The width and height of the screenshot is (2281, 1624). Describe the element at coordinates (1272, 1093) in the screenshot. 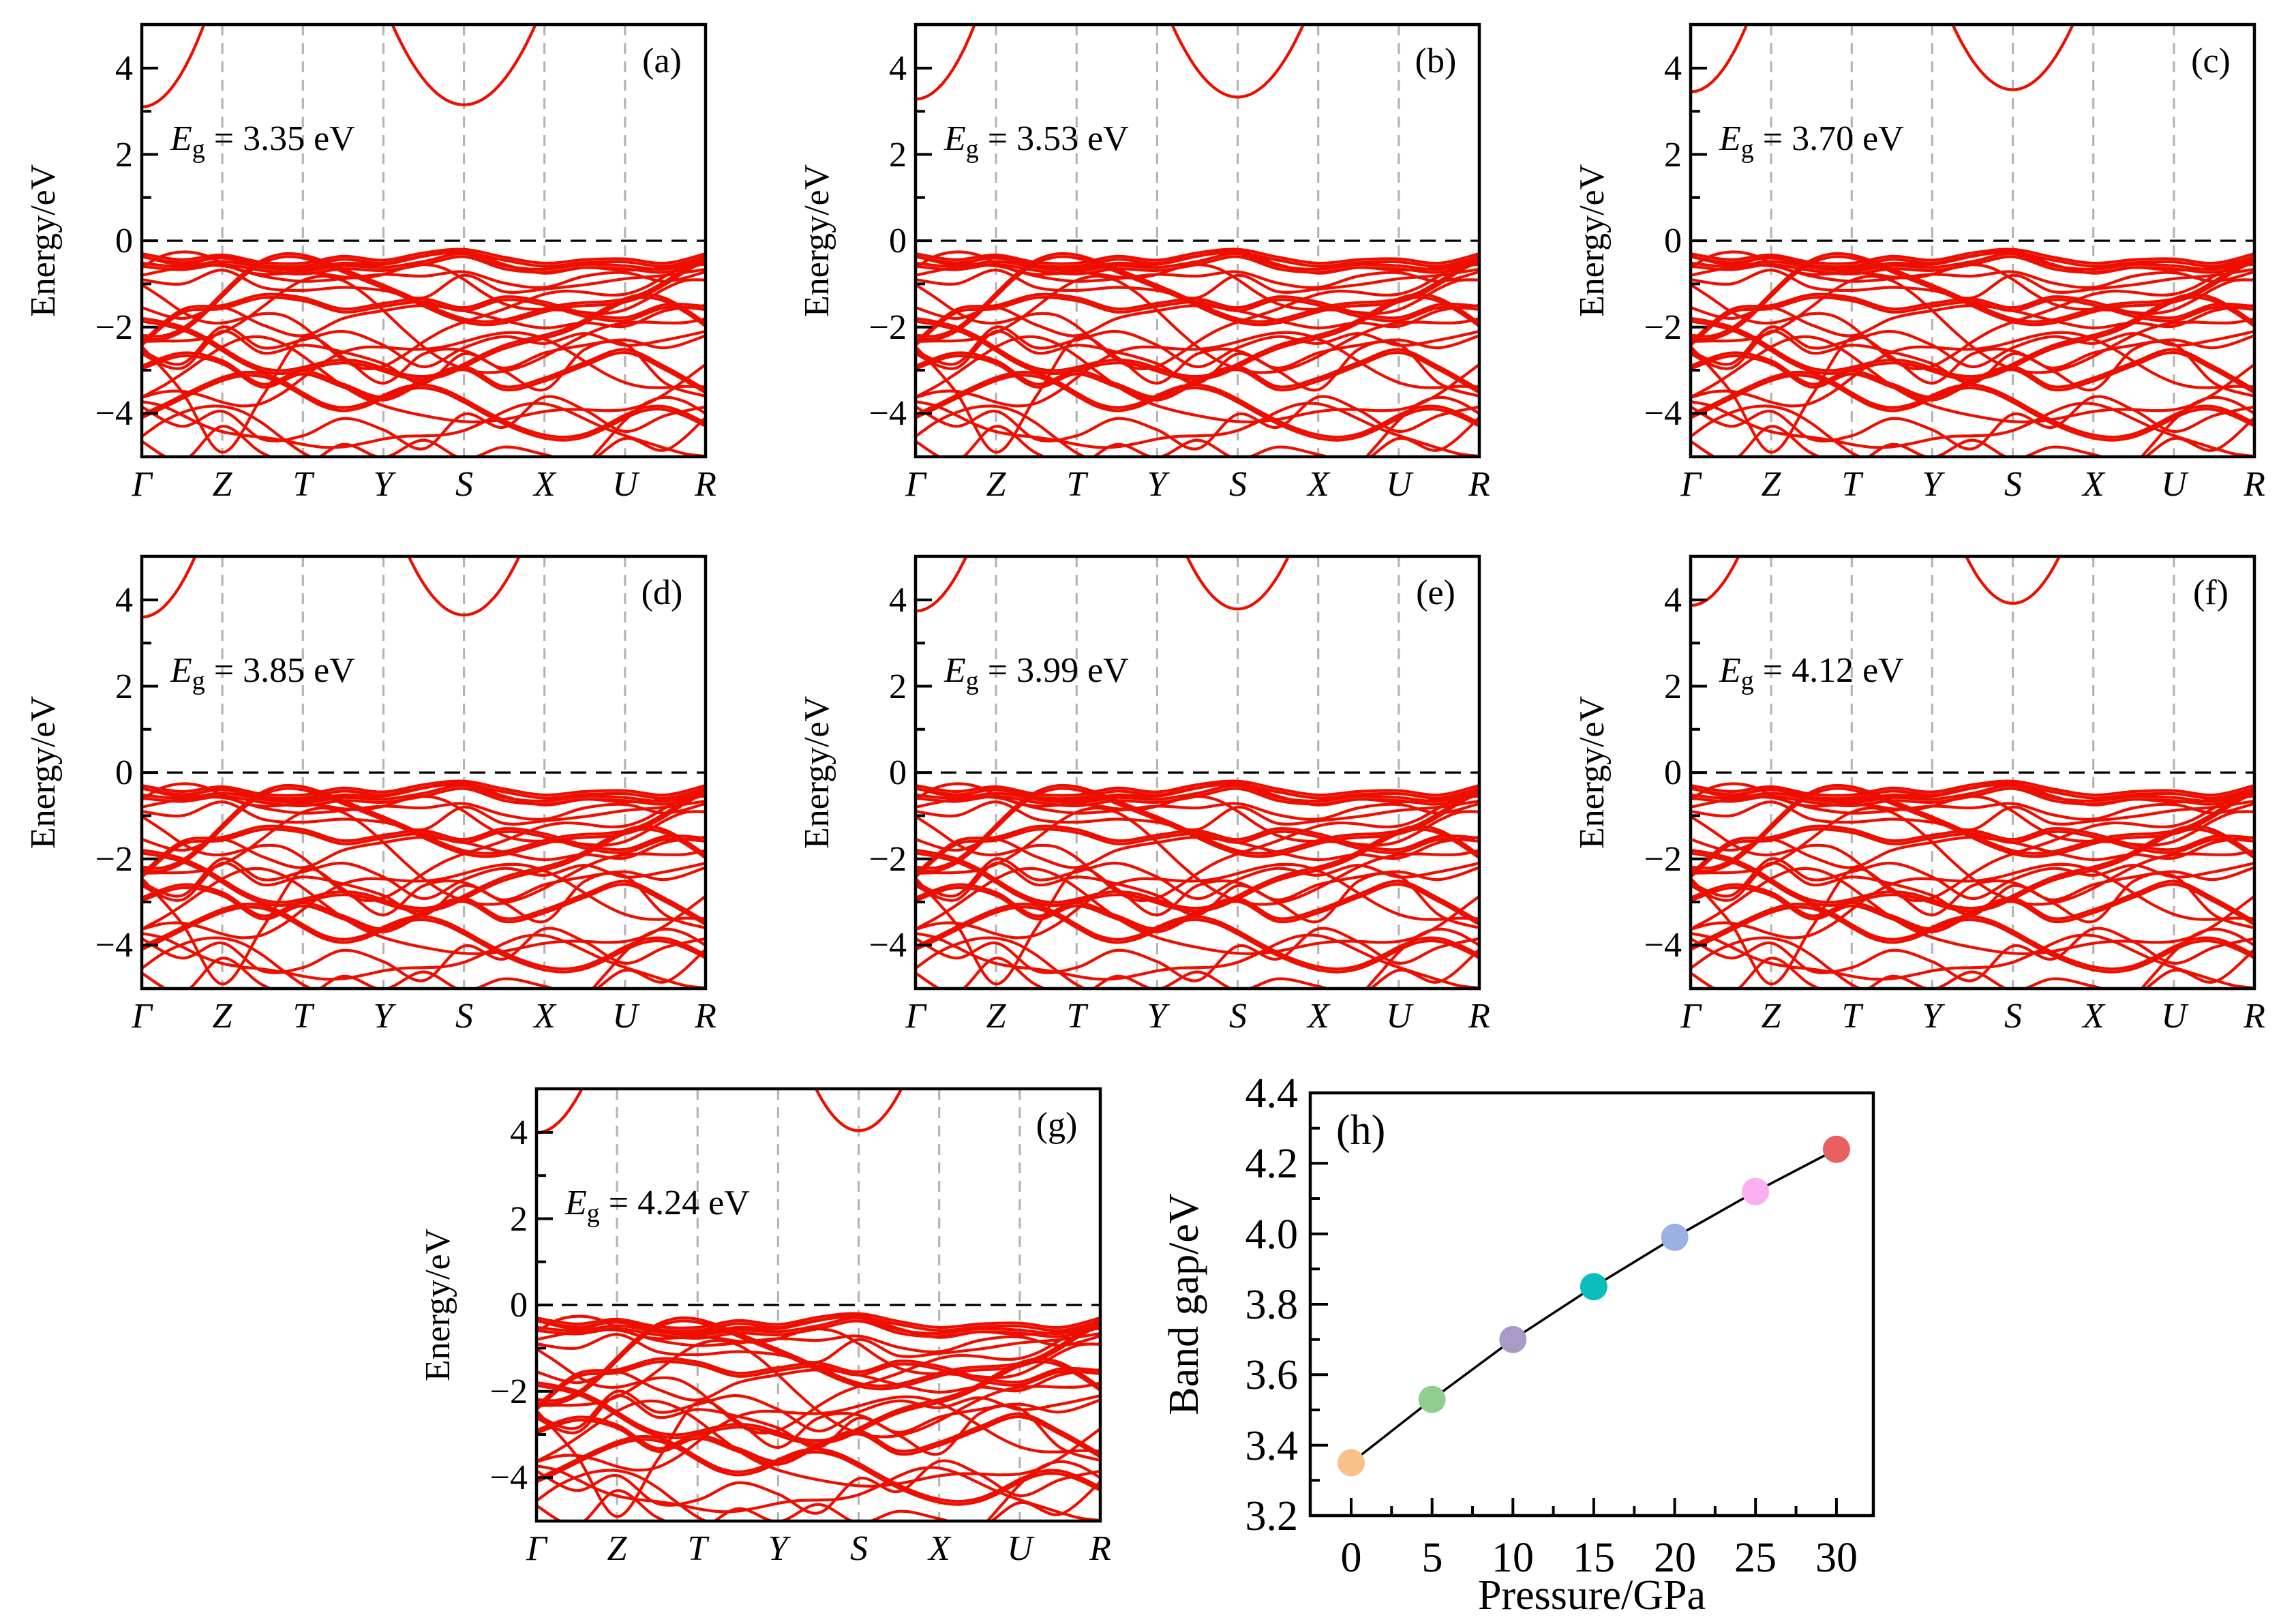

I see `svg-text: 4.4` at that location.